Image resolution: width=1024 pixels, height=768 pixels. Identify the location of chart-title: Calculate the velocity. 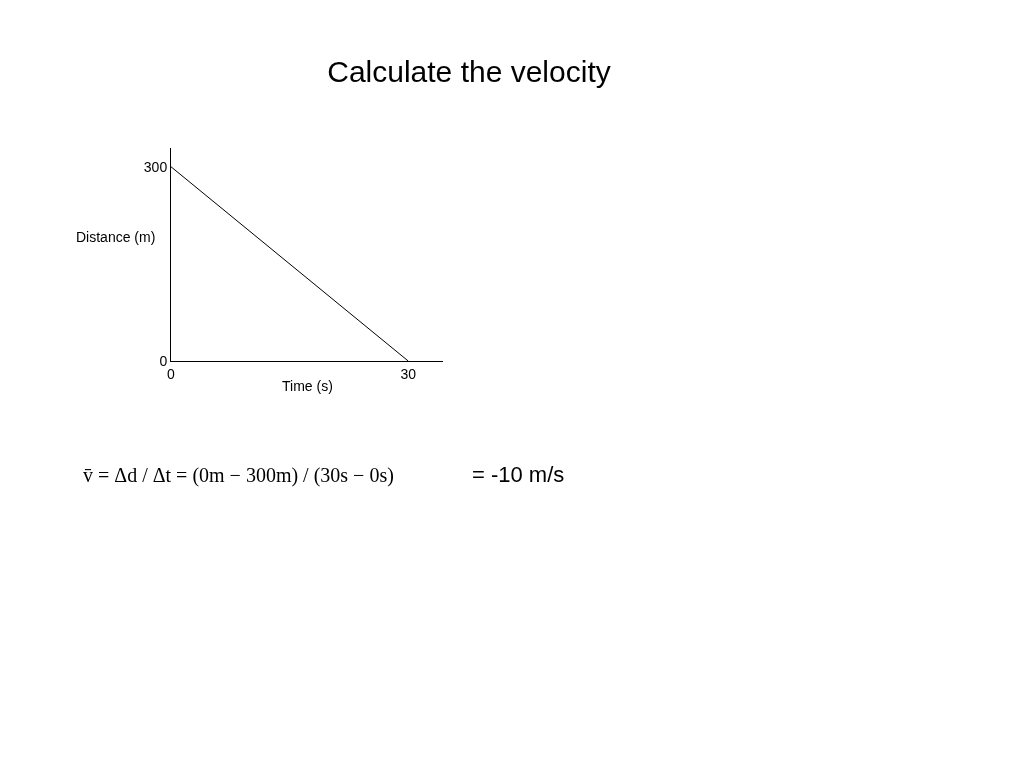
(469, 72).